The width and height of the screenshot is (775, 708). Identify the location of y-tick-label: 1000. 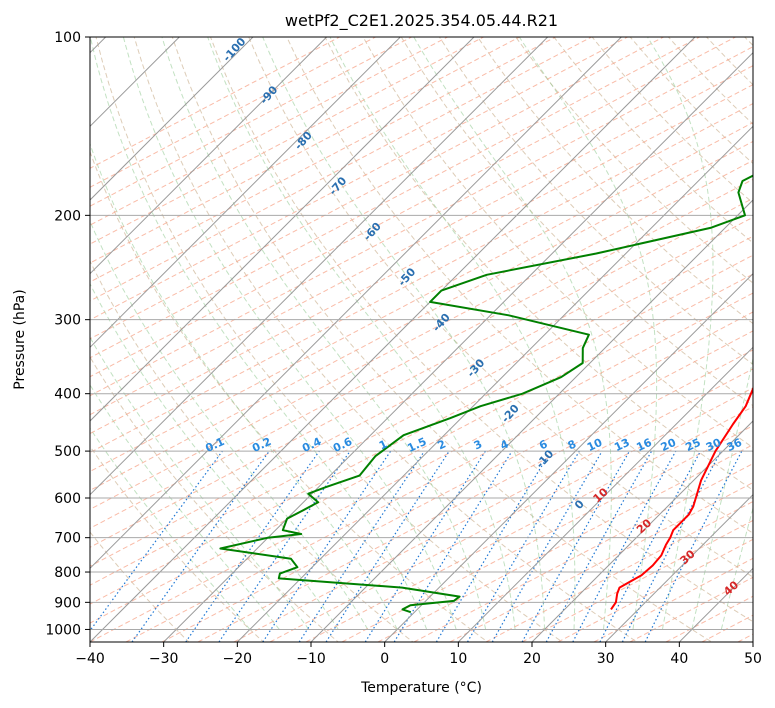
(63, 630).